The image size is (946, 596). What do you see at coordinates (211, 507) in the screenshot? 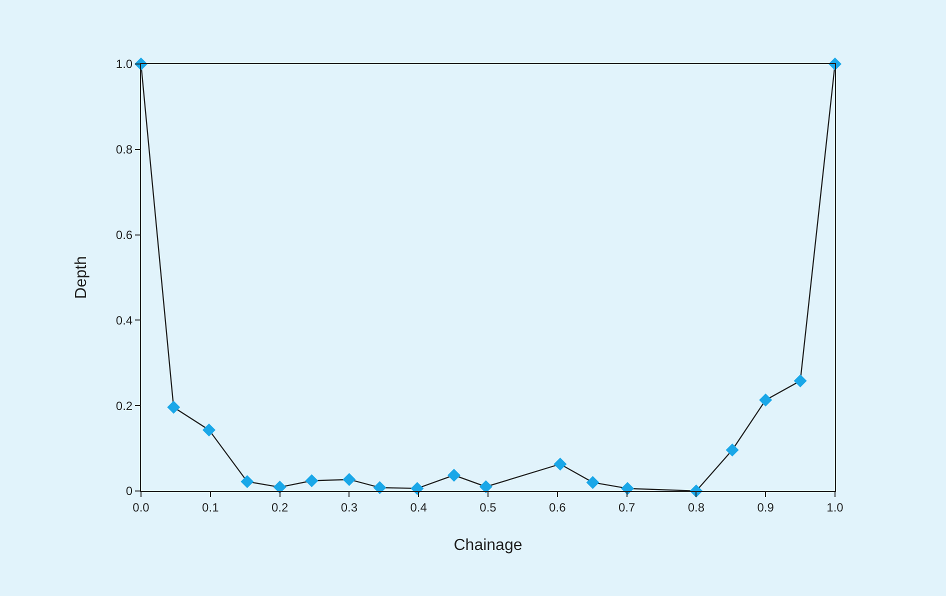
I see `x-tick-label: 0.1` at bounding box center [211, 507].